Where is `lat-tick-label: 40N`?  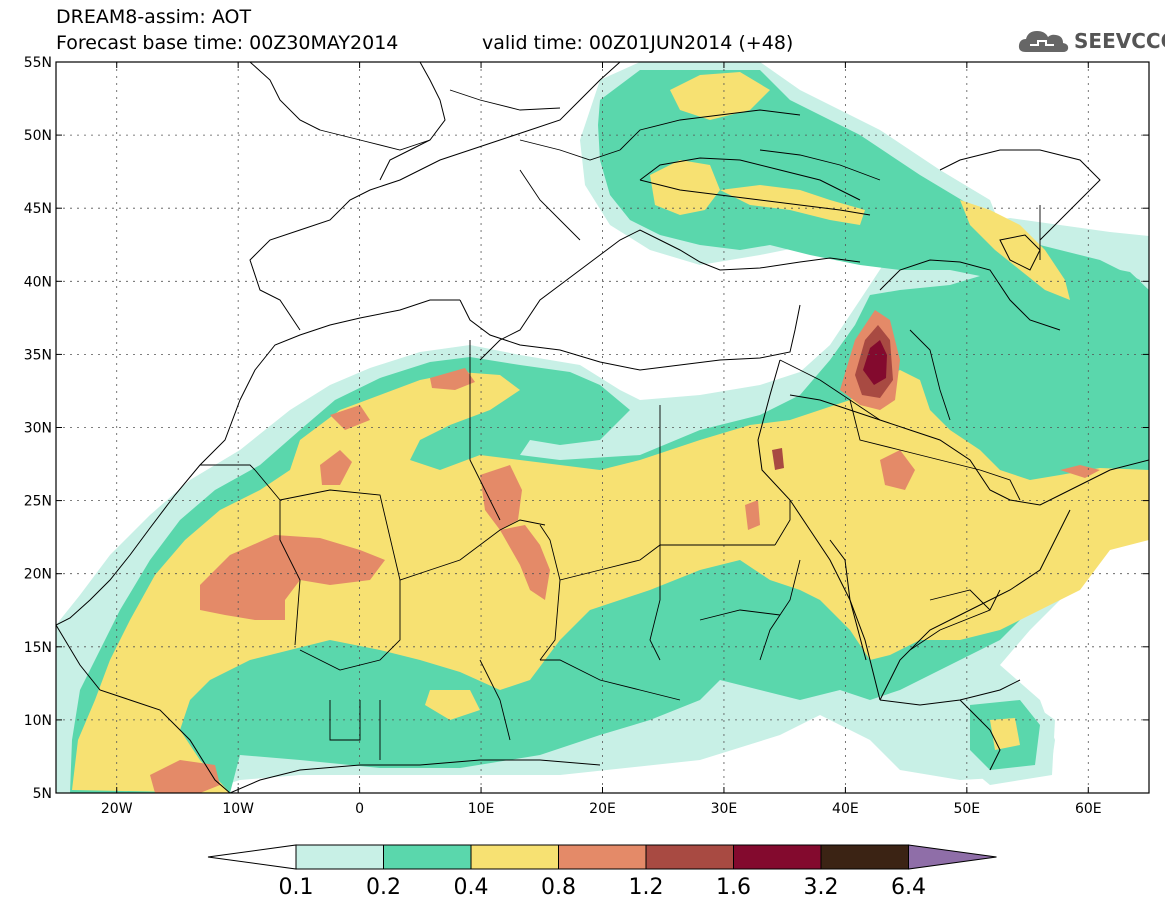 lat-tick-label: 40N is located at coordinates (38, 282).